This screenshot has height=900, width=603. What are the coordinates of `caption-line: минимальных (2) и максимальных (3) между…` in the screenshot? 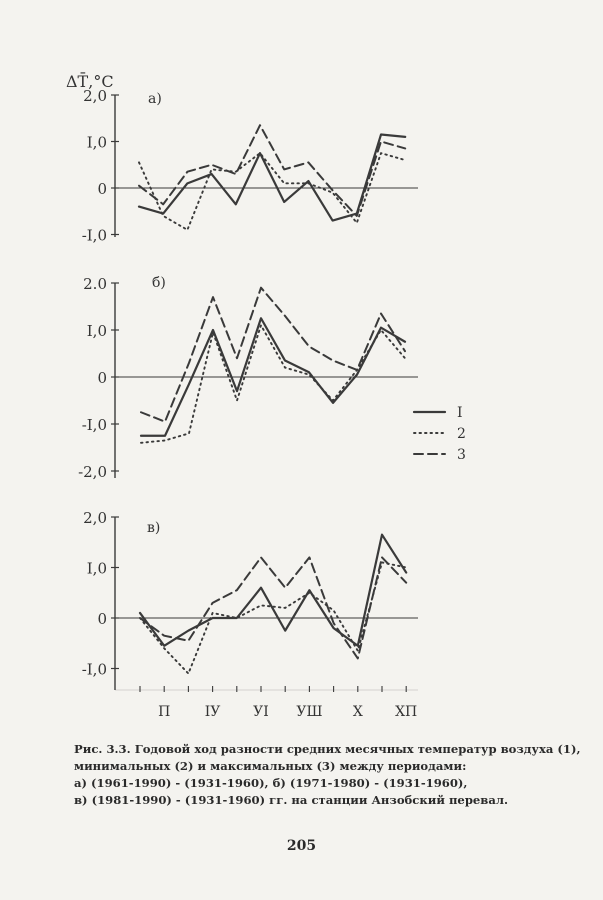 It's located at (270, 766).